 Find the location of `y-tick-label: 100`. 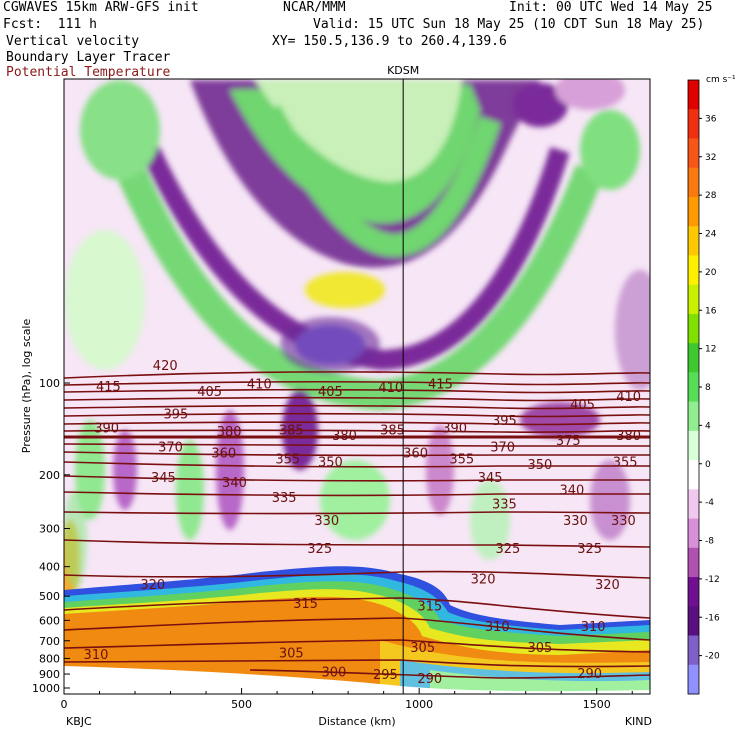

y-tick-label: 100 is located at coordinates (49, 383).